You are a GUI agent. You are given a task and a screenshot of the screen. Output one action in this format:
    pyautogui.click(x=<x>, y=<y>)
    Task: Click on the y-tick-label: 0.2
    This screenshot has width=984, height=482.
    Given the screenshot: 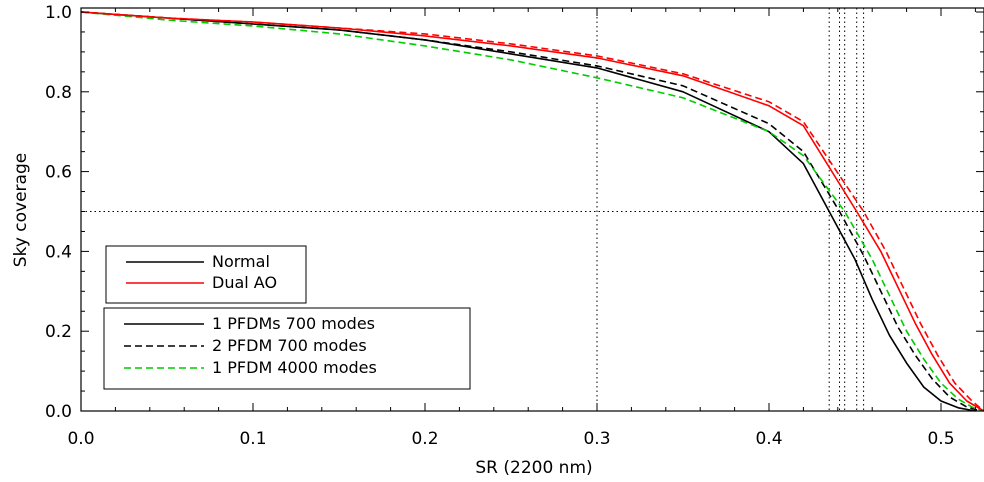 What is the action you would take?
    pyautogui.click(x=58, y=332)
    